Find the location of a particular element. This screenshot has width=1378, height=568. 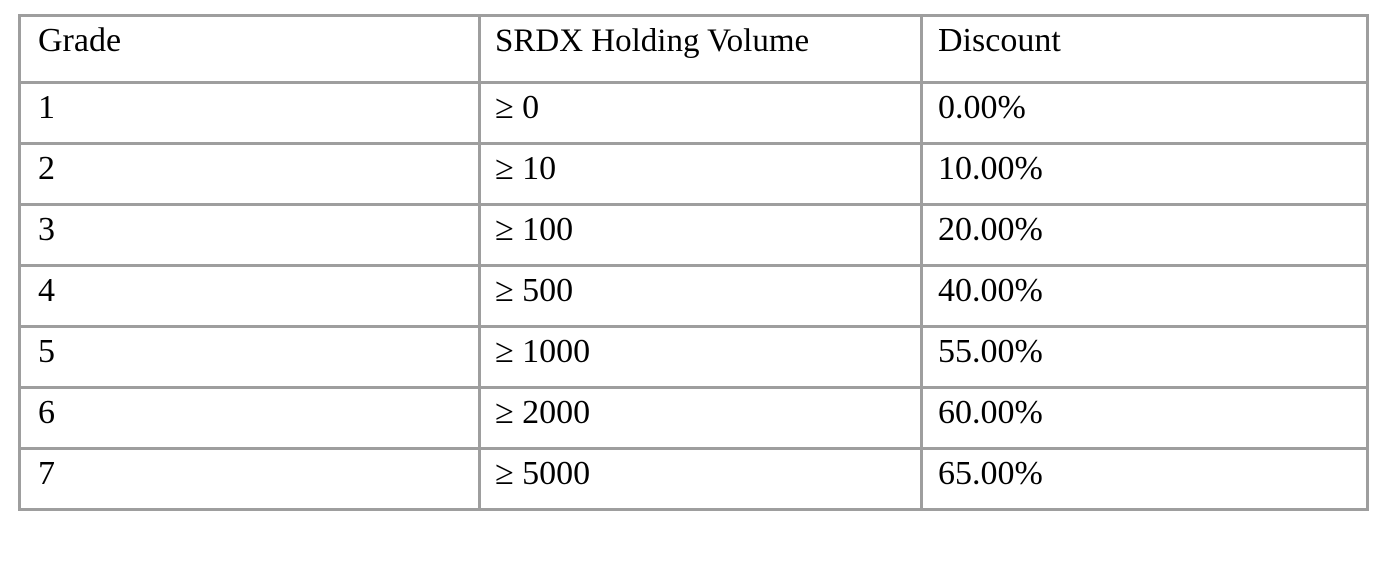

holding-volume-cell: ≥ 100 is located at coordinates (700, 235).